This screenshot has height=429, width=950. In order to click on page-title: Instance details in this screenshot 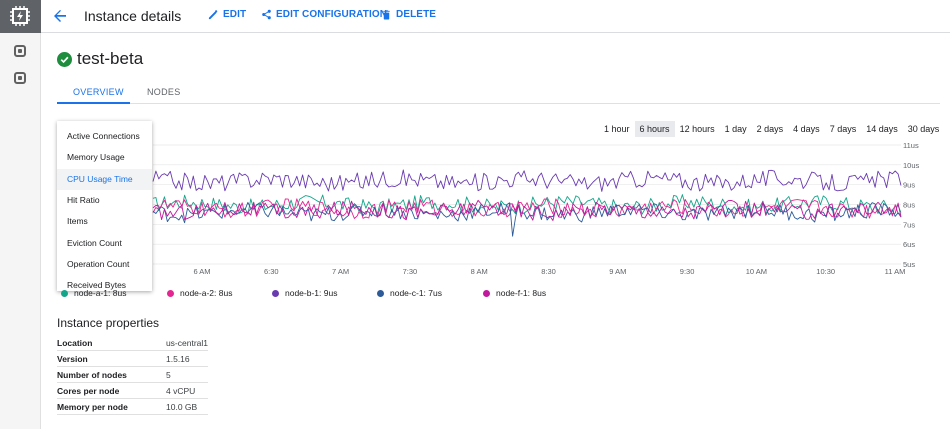, I will do `click(133, 16)`.